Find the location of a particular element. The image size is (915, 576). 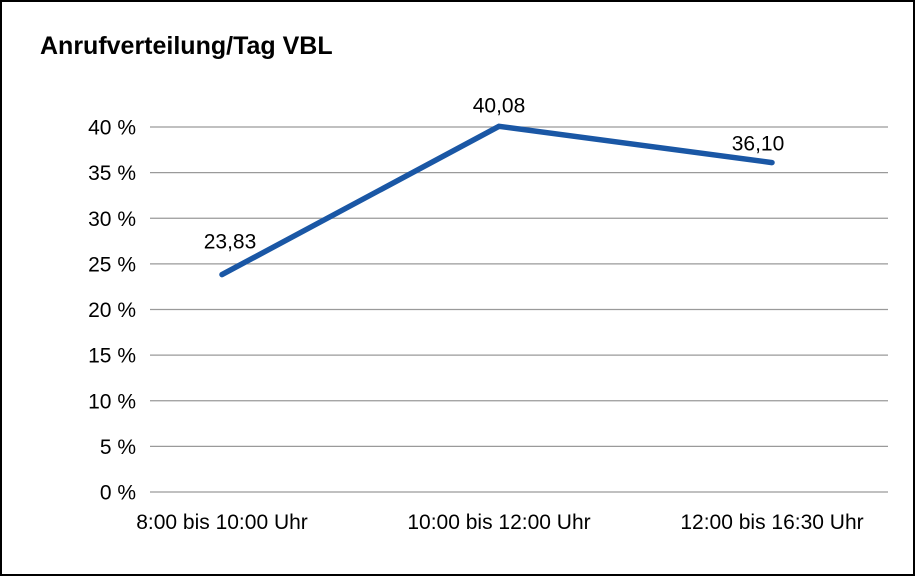

y-axis-tick-label: 40 % is located at coordinates (112, 128).